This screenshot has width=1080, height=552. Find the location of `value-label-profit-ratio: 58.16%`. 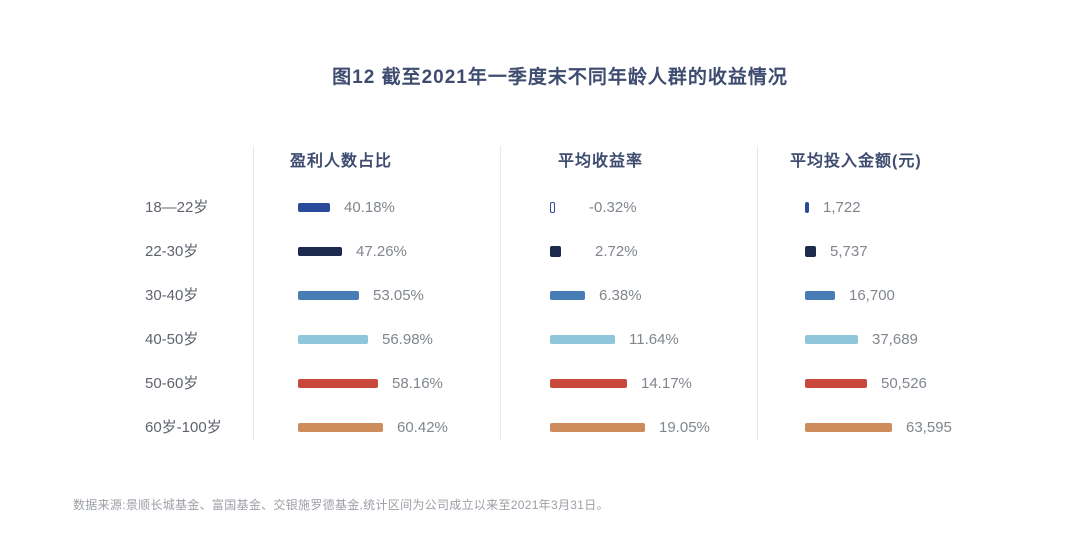

value-label-profit-ratio: 58.16% is located at coordinates (417, 383).